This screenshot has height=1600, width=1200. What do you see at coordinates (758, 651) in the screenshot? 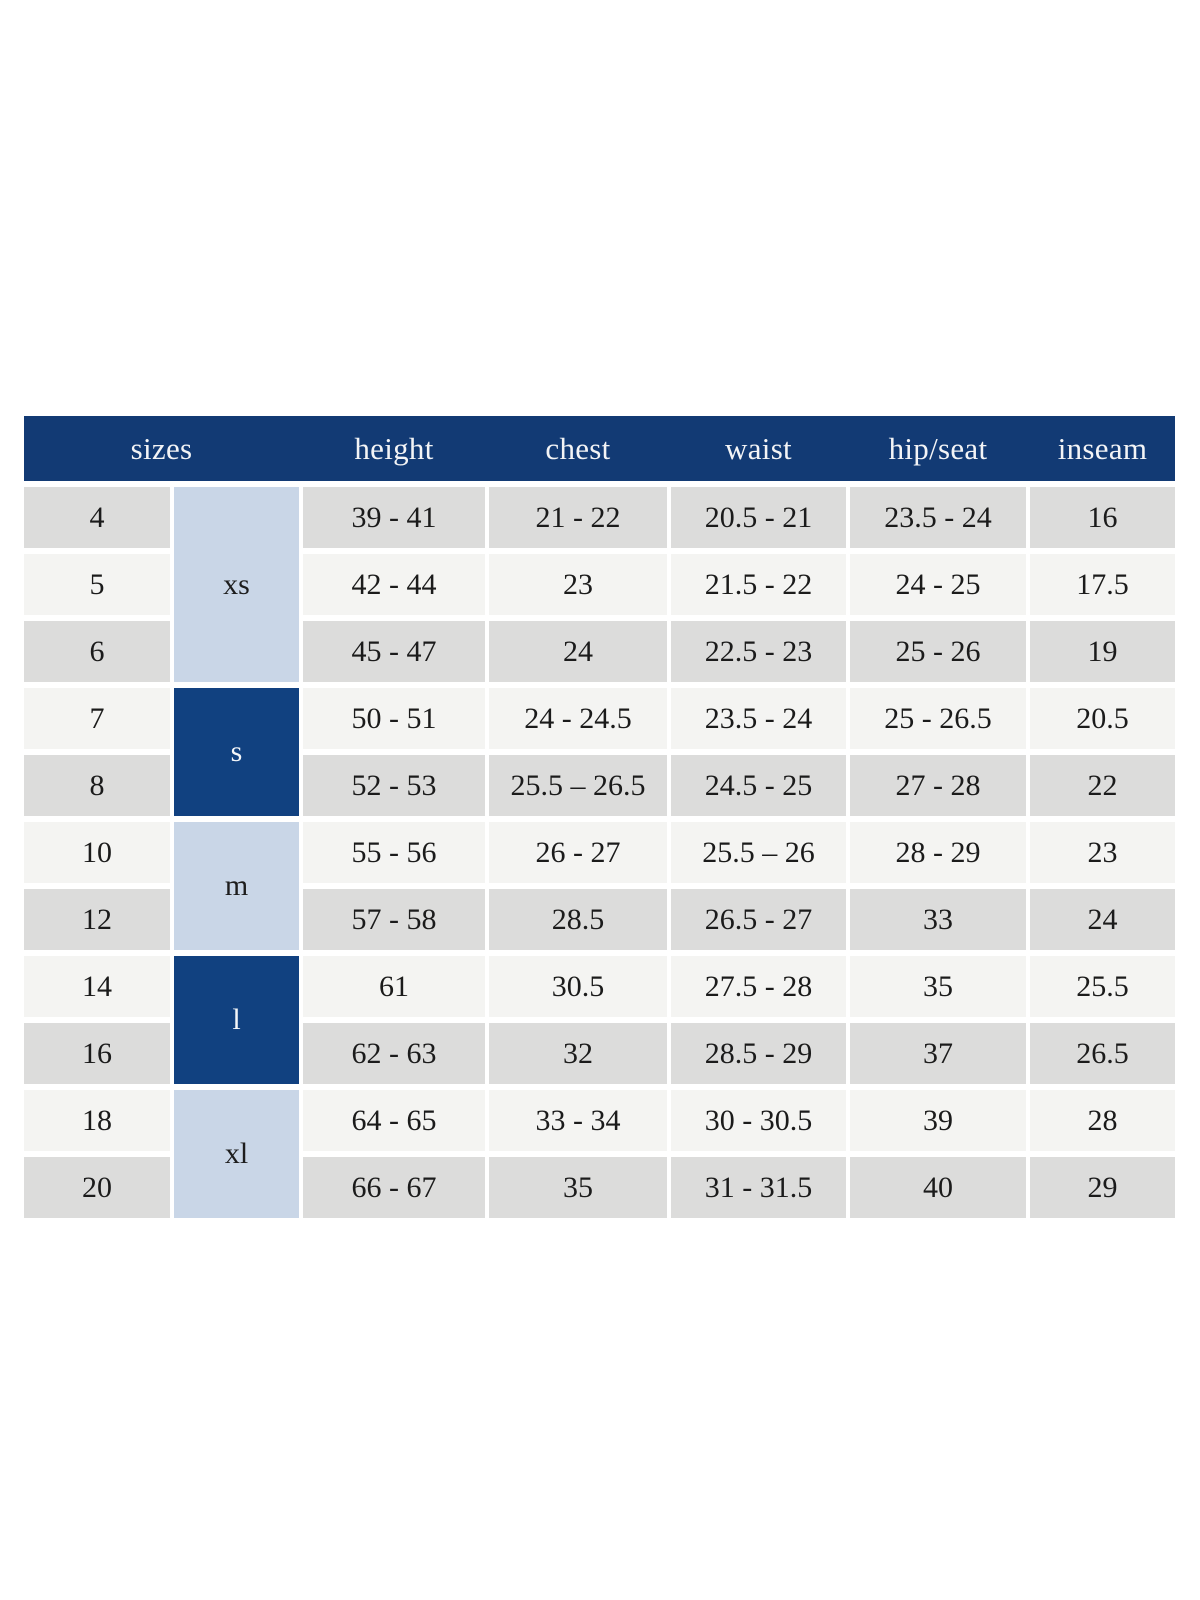
I see `cell-waist: 22.5 - 23` at bounding box center [758, 651].